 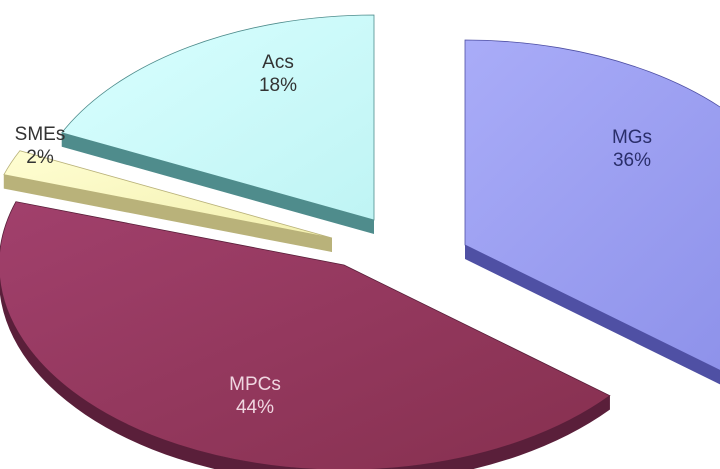 I want to click on slice-label-value-acs: 18%, so click(x=278, y=85).